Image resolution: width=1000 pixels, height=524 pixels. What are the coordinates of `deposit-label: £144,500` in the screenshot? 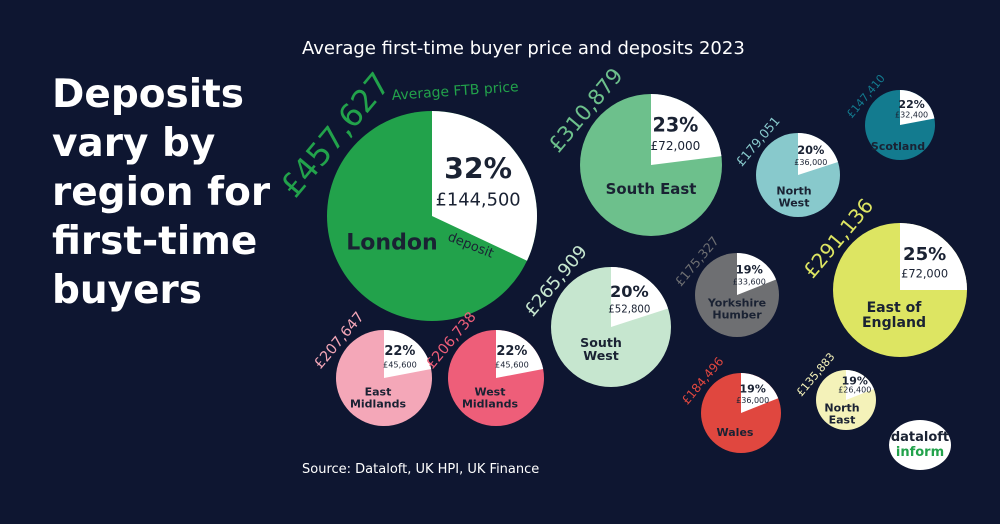 It's located at (478, 200).